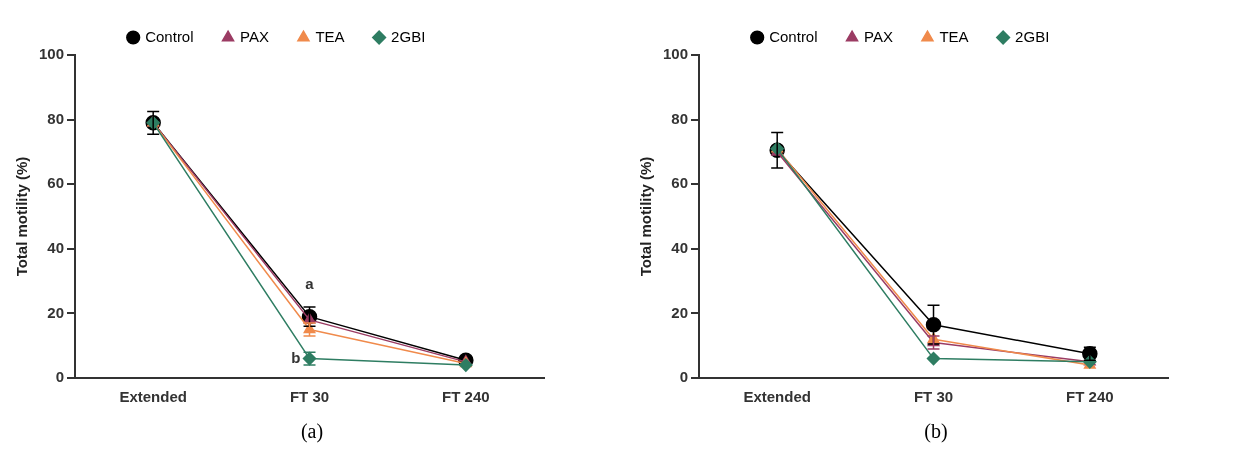 Image resolution: width=1249 pixels, height=461 pixels. Describe the element at coordinates (296, 357) in the screenshot. I see `annotation: b` at that location.